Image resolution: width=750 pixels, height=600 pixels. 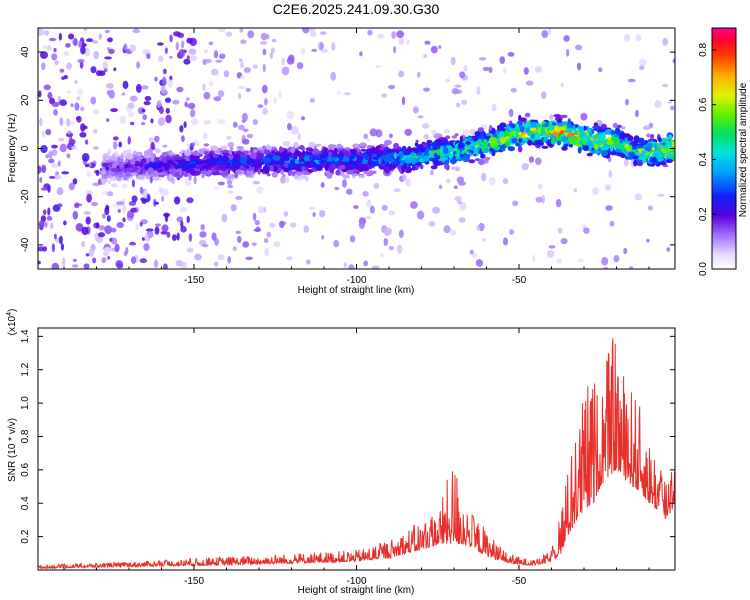 I want to click on colorbar-tick-label: 0.6, so click(x=703, y=104).